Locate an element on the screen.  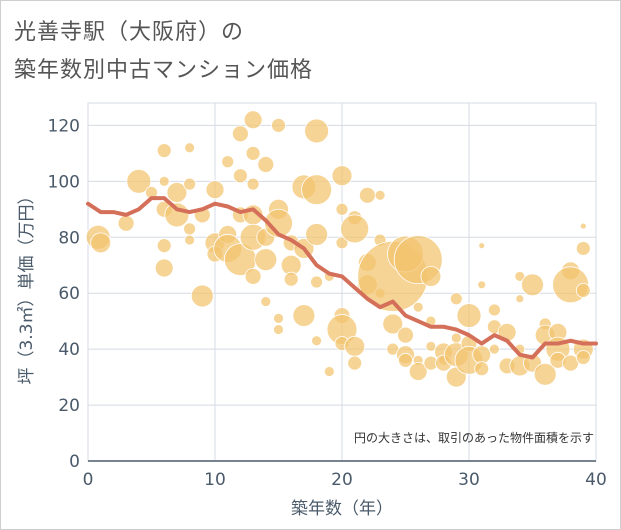
x-tick-label: 30 is located at coordinates (469, 480).